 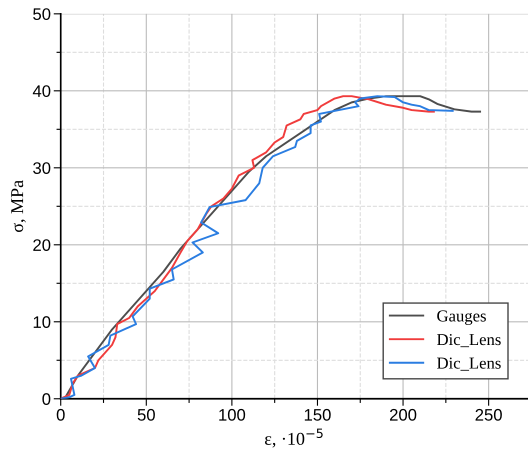 I want to click on x-tick-label: 150, so click(x=317, y=414).